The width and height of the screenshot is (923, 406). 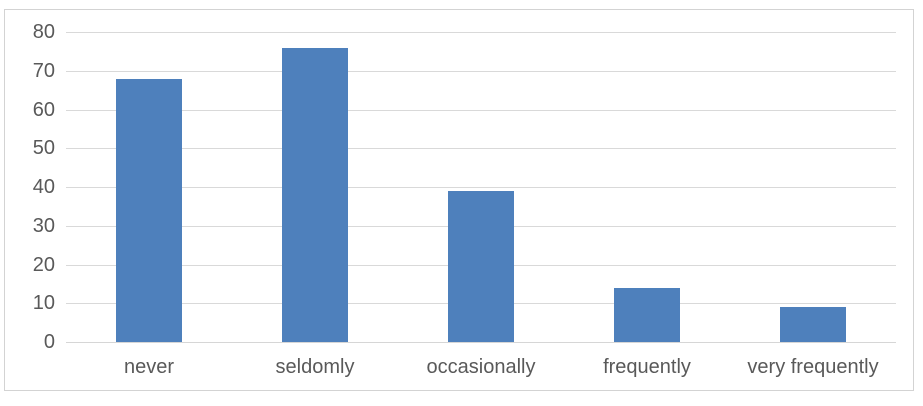 I want to click on bar-slot-never: 68, so click(x=149, y=187).